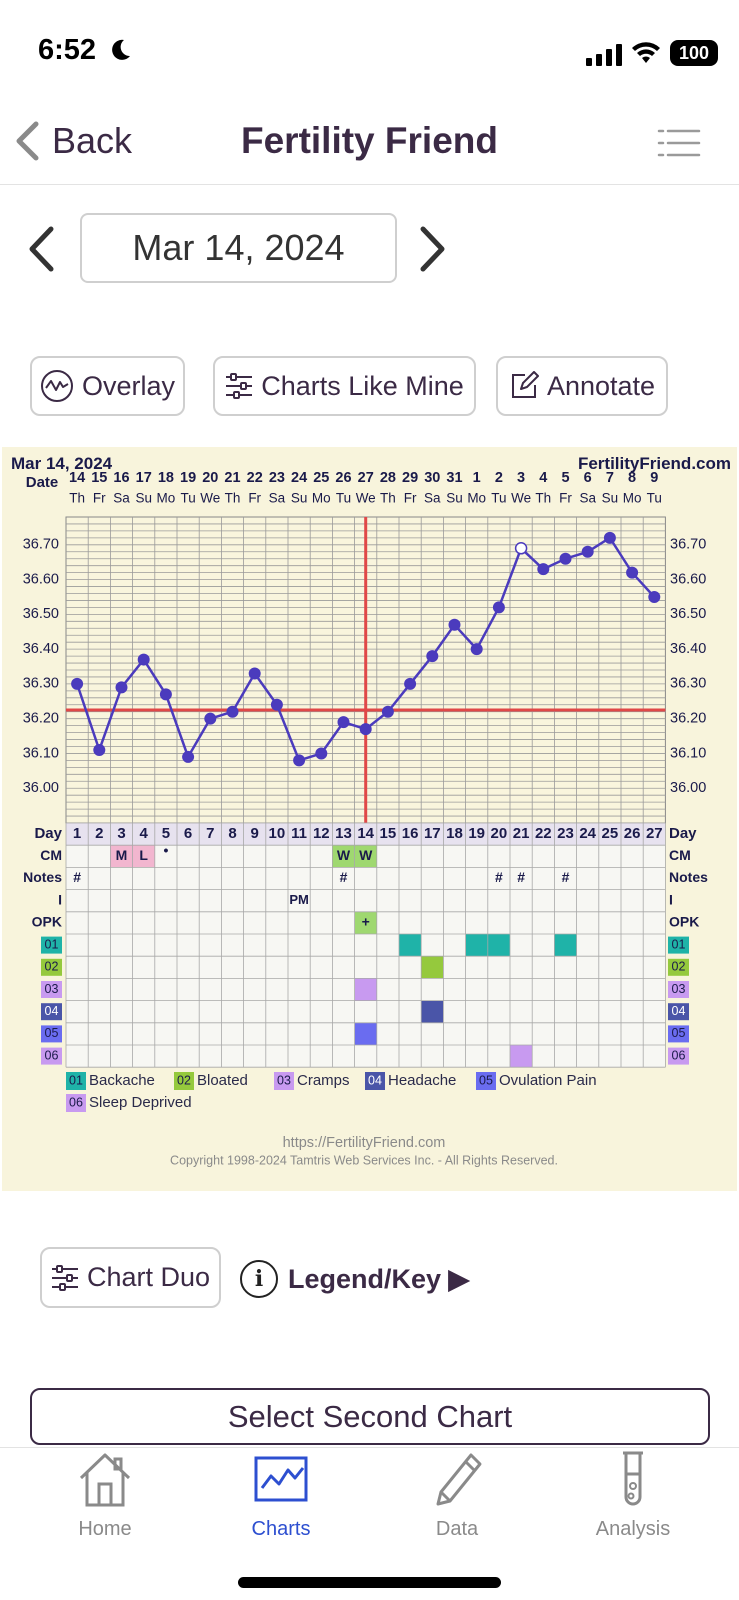  I want to click on date-label: 28, so click(388, 478).